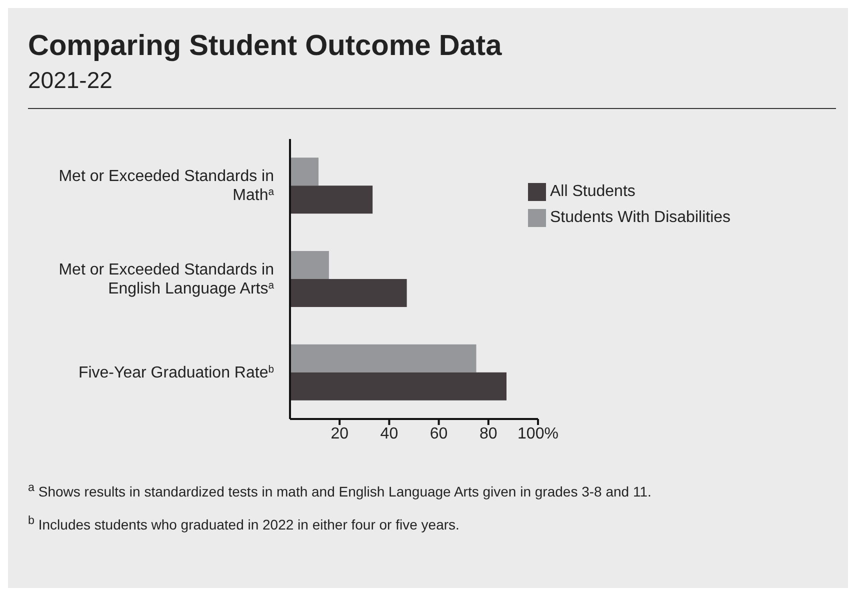  Describe the element at coordinates (265, 46) in the screenshot. I see `chart-title: Comparing Student Outcome Data` at that location.